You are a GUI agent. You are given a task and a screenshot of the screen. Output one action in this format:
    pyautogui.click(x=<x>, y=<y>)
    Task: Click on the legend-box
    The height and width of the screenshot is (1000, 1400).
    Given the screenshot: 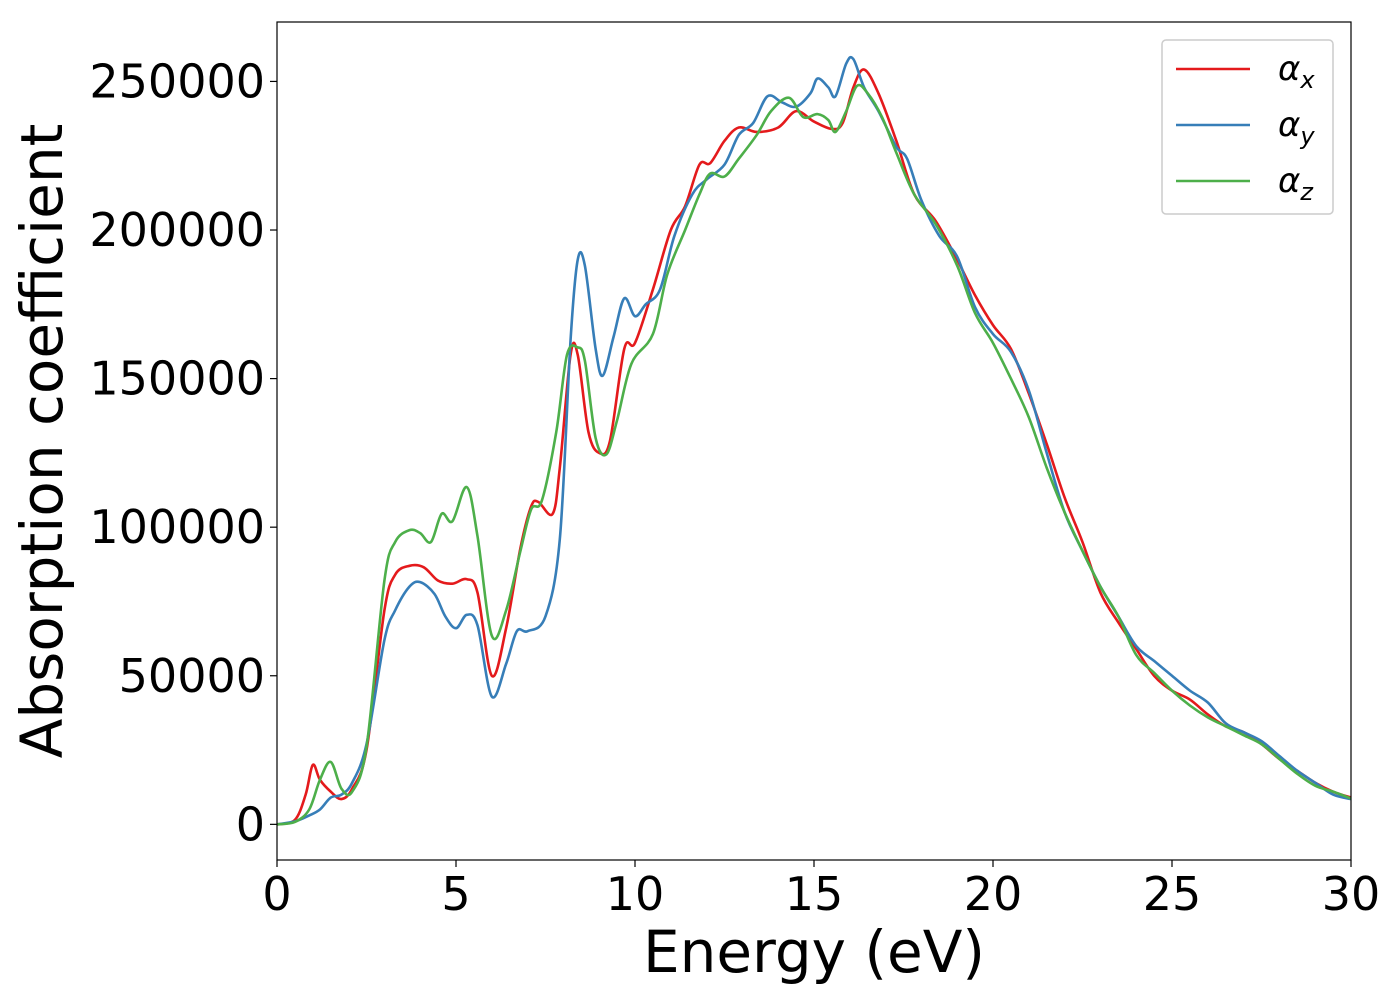 What is the action you would take?
    pyautogui.click(x=1247, y=127)
    